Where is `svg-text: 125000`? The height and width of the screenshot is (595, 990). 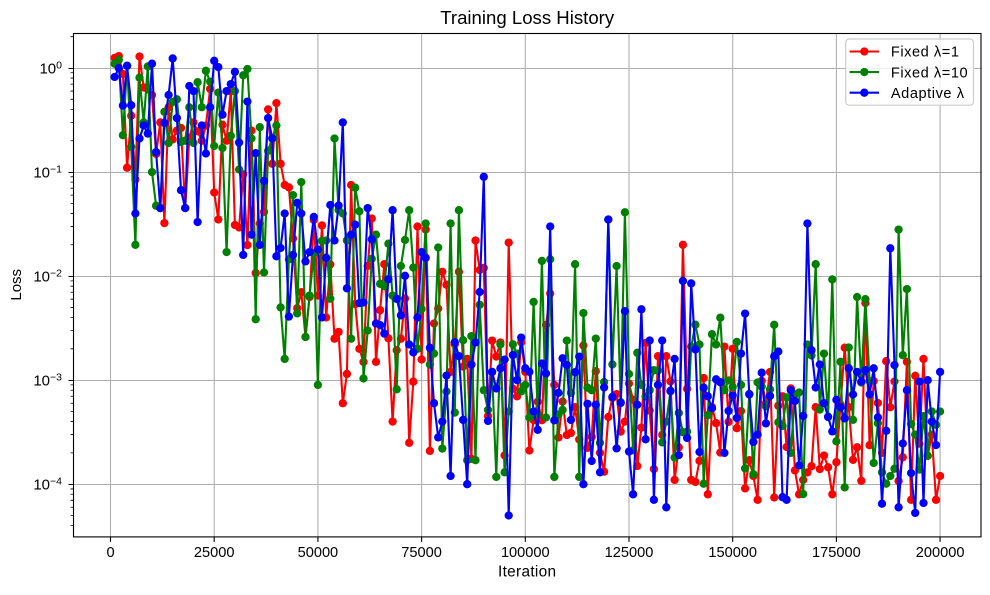
svg-text: 125000 is located at coordinates (629, 553).